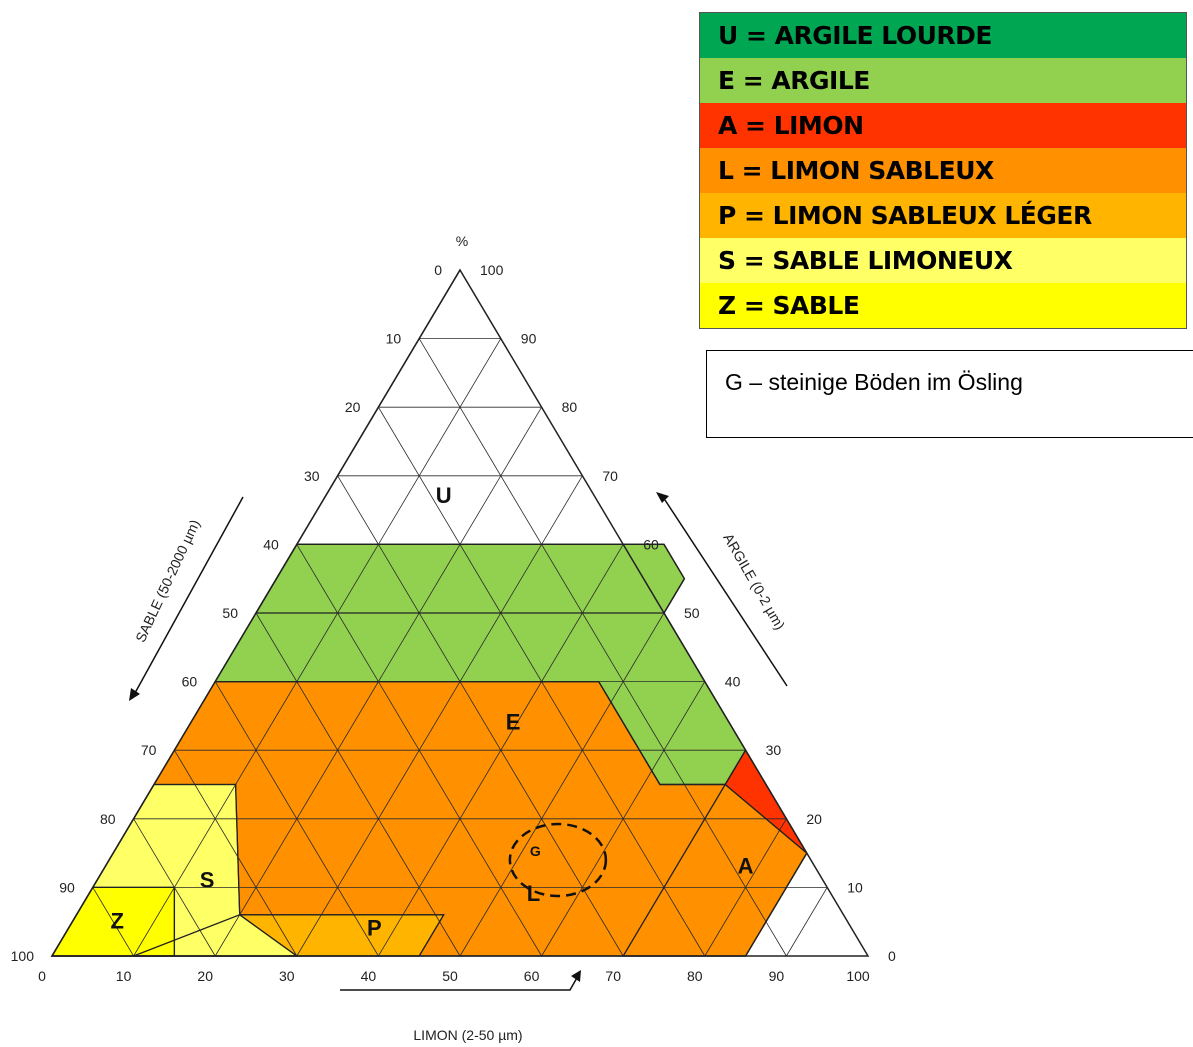  What do you see at coordinates (444, 495) in the screenshot?
I see `region-label-u: U` at bounding box center [444, 495].